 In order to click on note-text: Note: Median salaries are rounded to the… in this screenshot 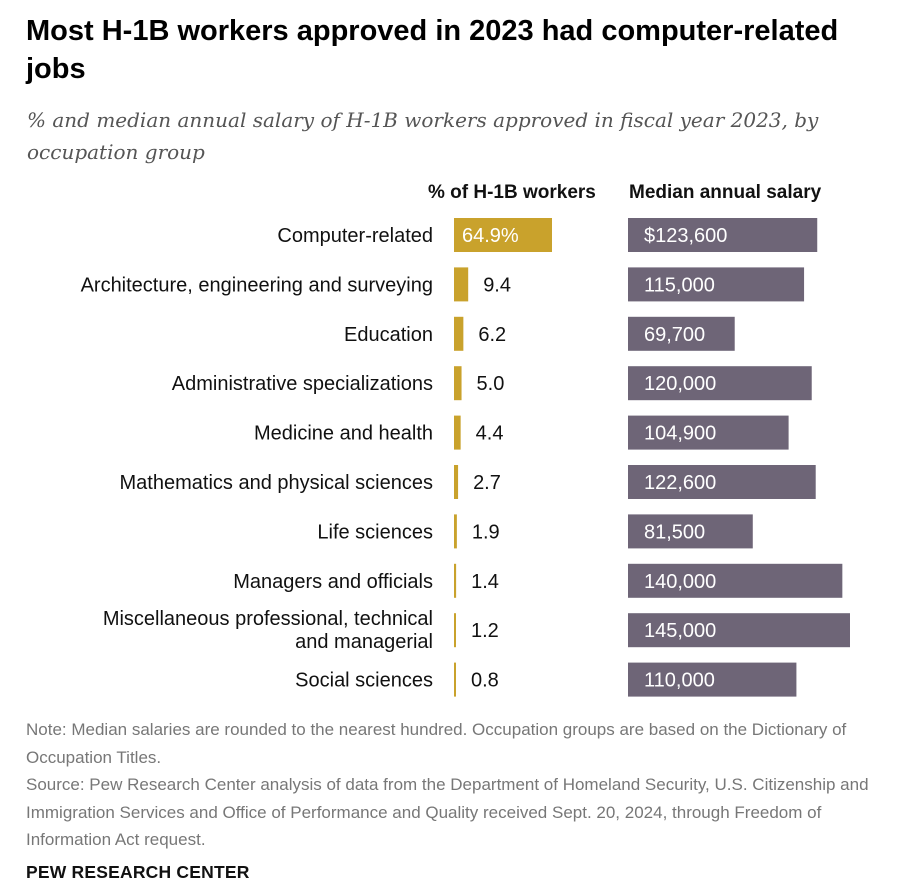, I will do `click(436, 743)`.